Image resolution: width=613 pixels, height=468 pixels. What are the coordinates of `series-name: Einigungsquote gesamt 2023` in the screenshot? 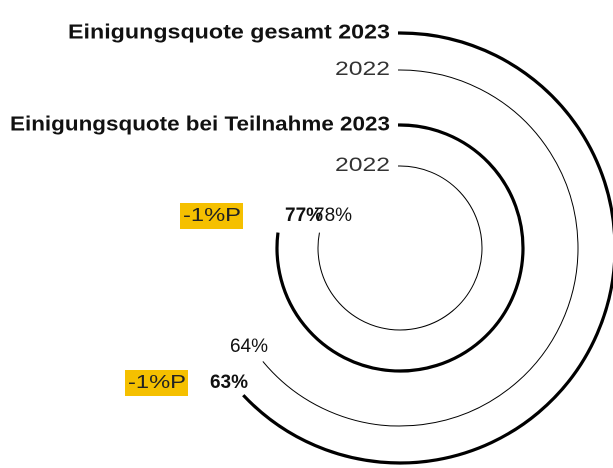 It's located at (229, 32).